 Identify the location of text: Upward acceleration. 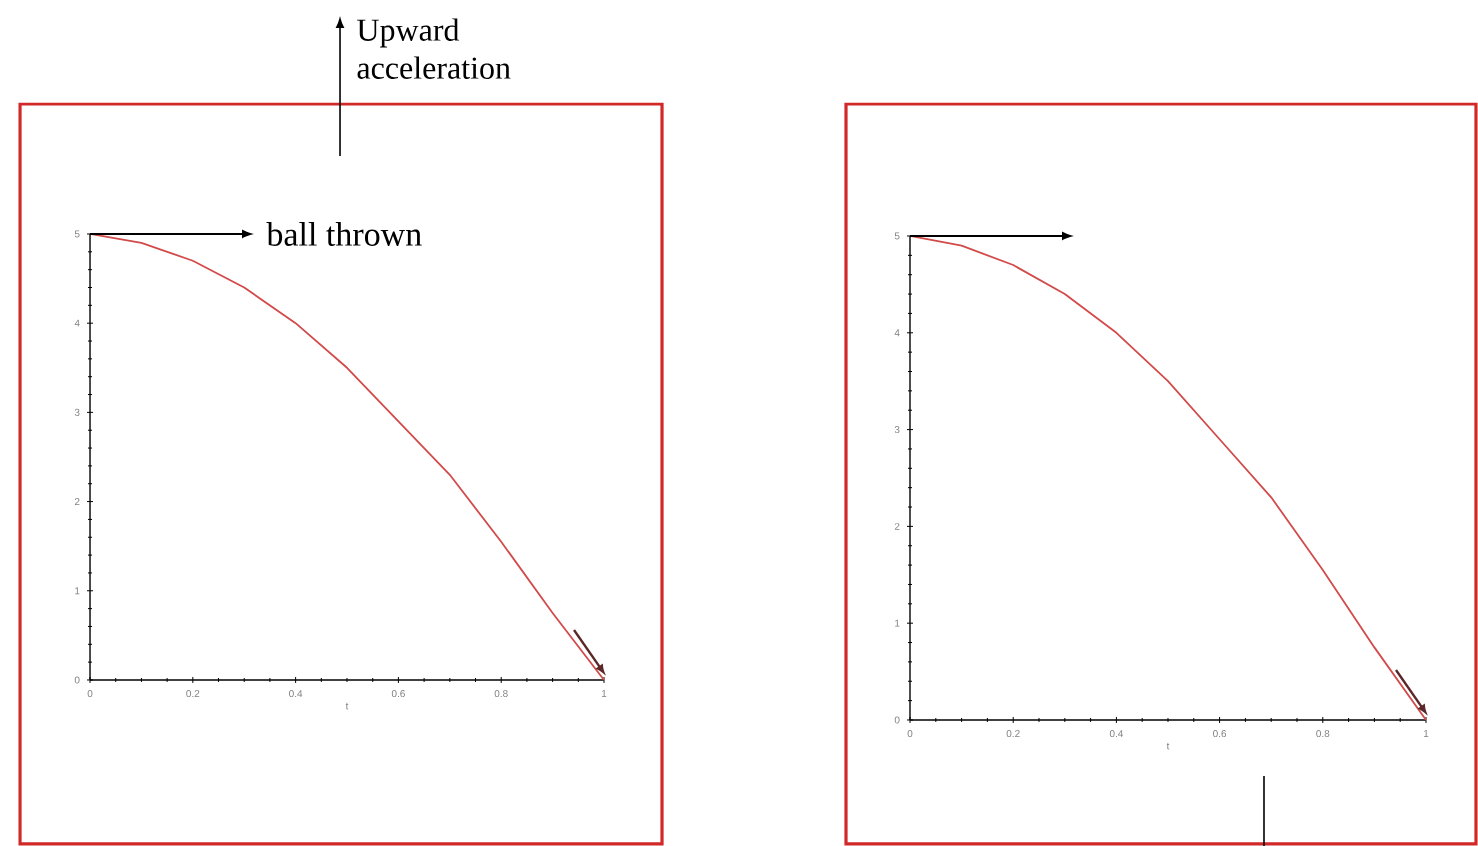
(434, 48).